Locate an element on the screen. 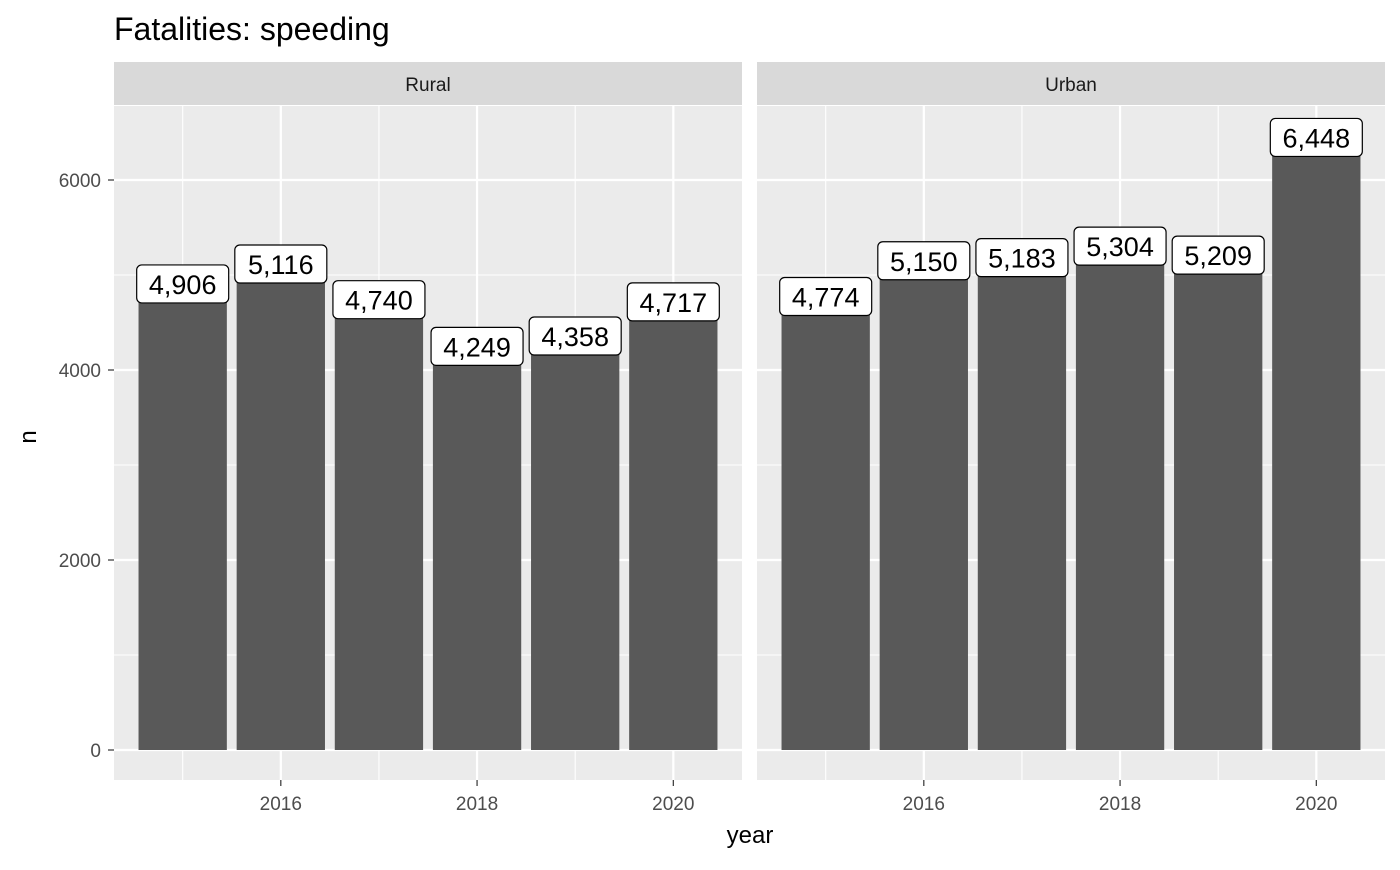  x-axis-title: year is located at coordinates (750, 835).